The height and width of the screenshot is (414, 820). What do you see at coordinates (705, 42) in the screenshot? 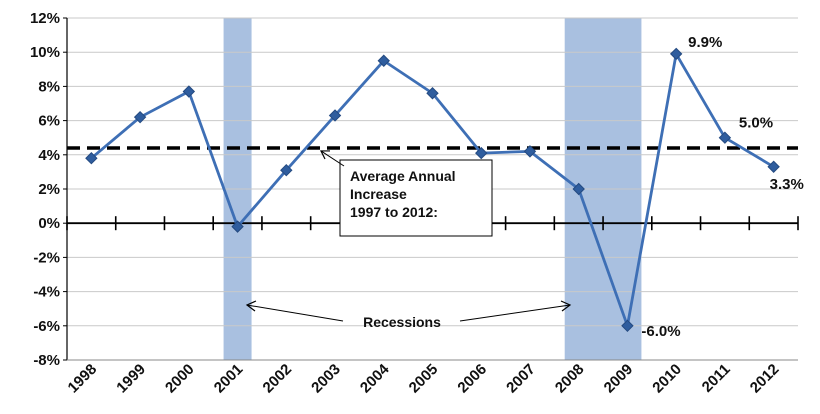
I see `data-label-2010: 9.9%` at bounding box center [705, 42].